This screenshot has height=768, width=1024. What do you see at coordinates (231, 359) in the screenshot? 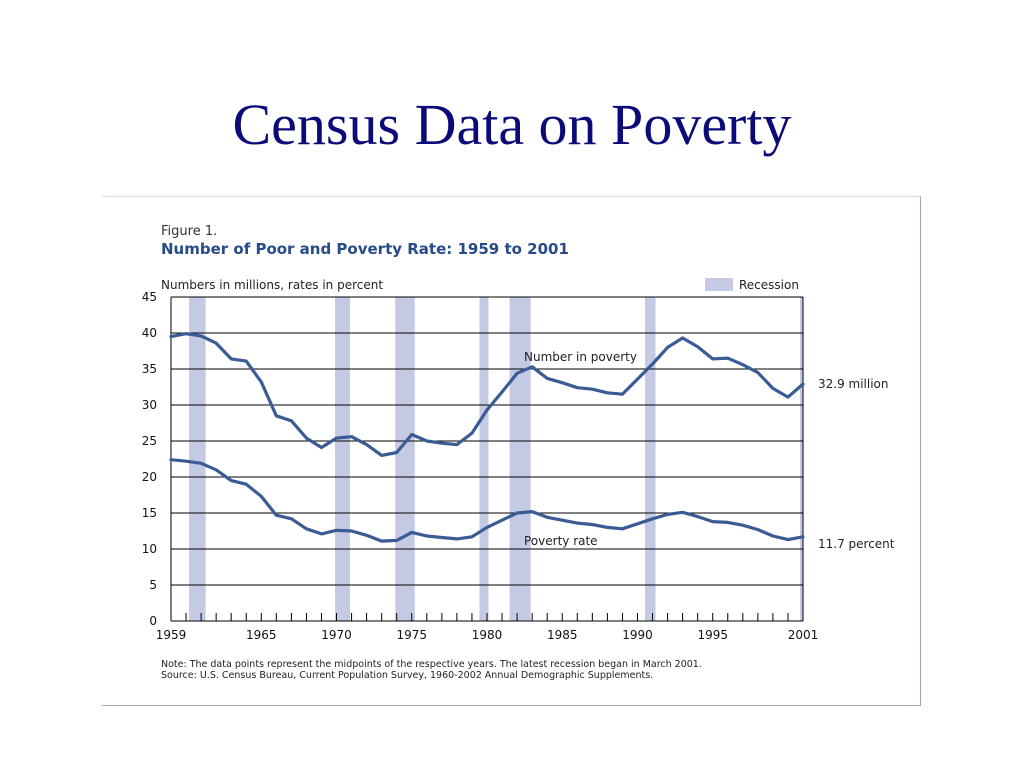
I see `data-point-number-in-poverty-1963` at bounding box center [231, 359].